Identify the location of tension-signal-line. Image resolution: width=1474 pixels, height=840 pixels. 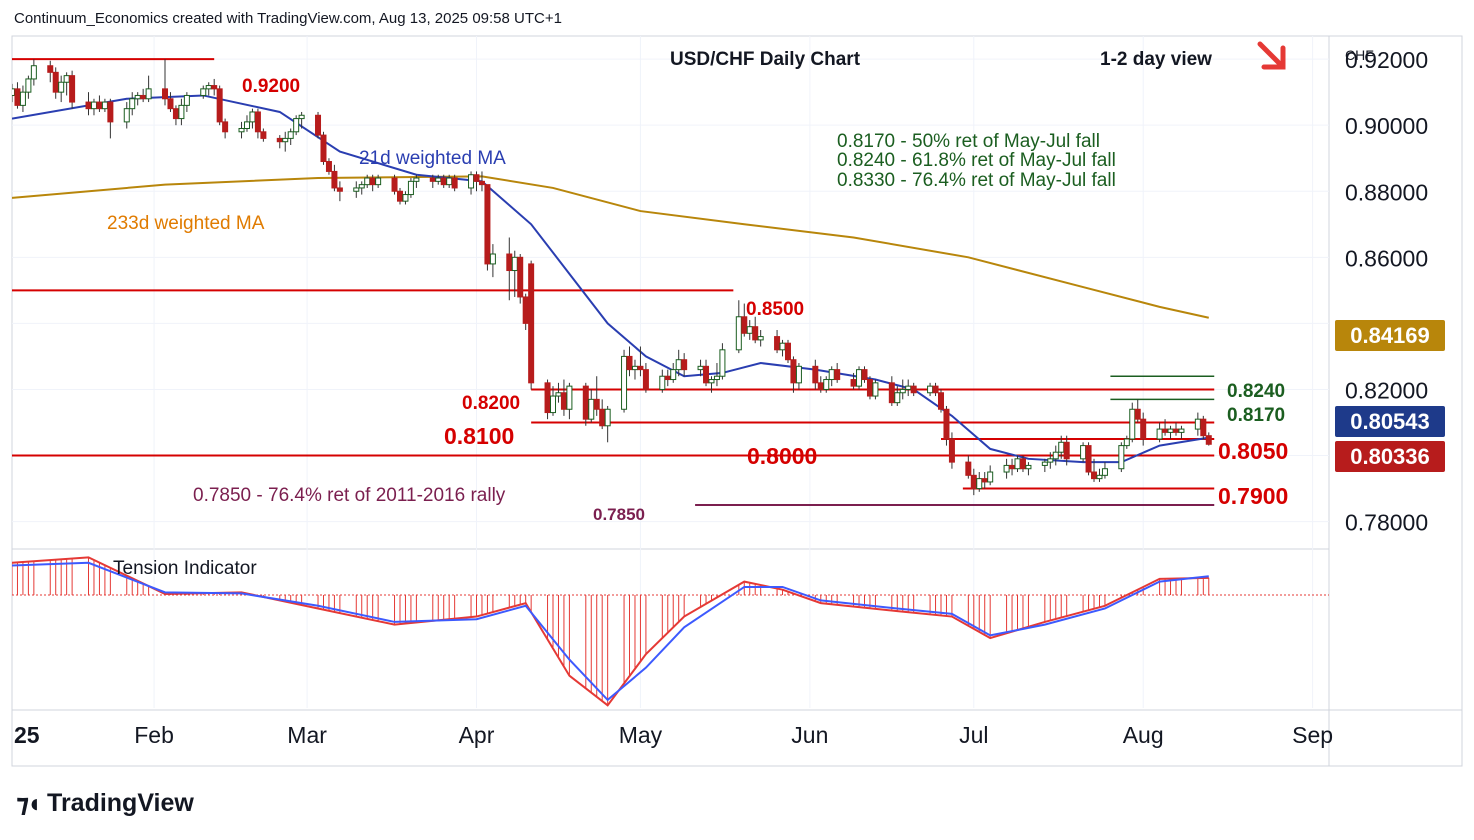
(610, 631).